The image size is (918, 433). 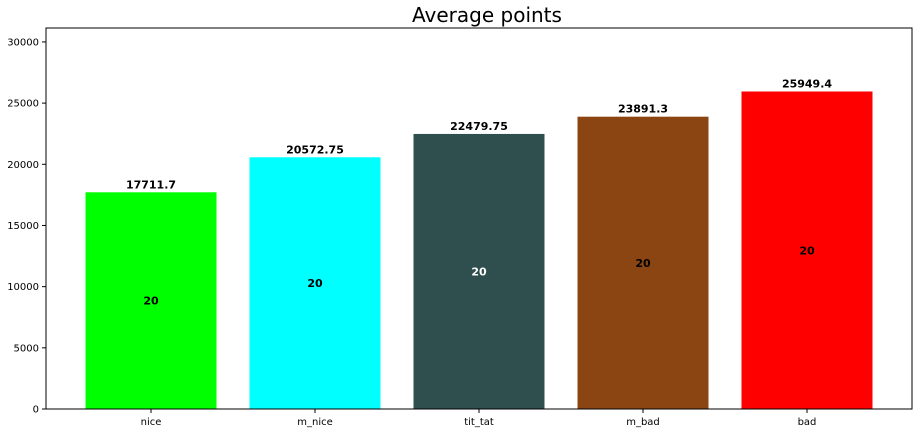 What do you see at coordinates (36, 410) in the screenshot?
I see `y-tick-label: 0` at bounding box center [36, 410].